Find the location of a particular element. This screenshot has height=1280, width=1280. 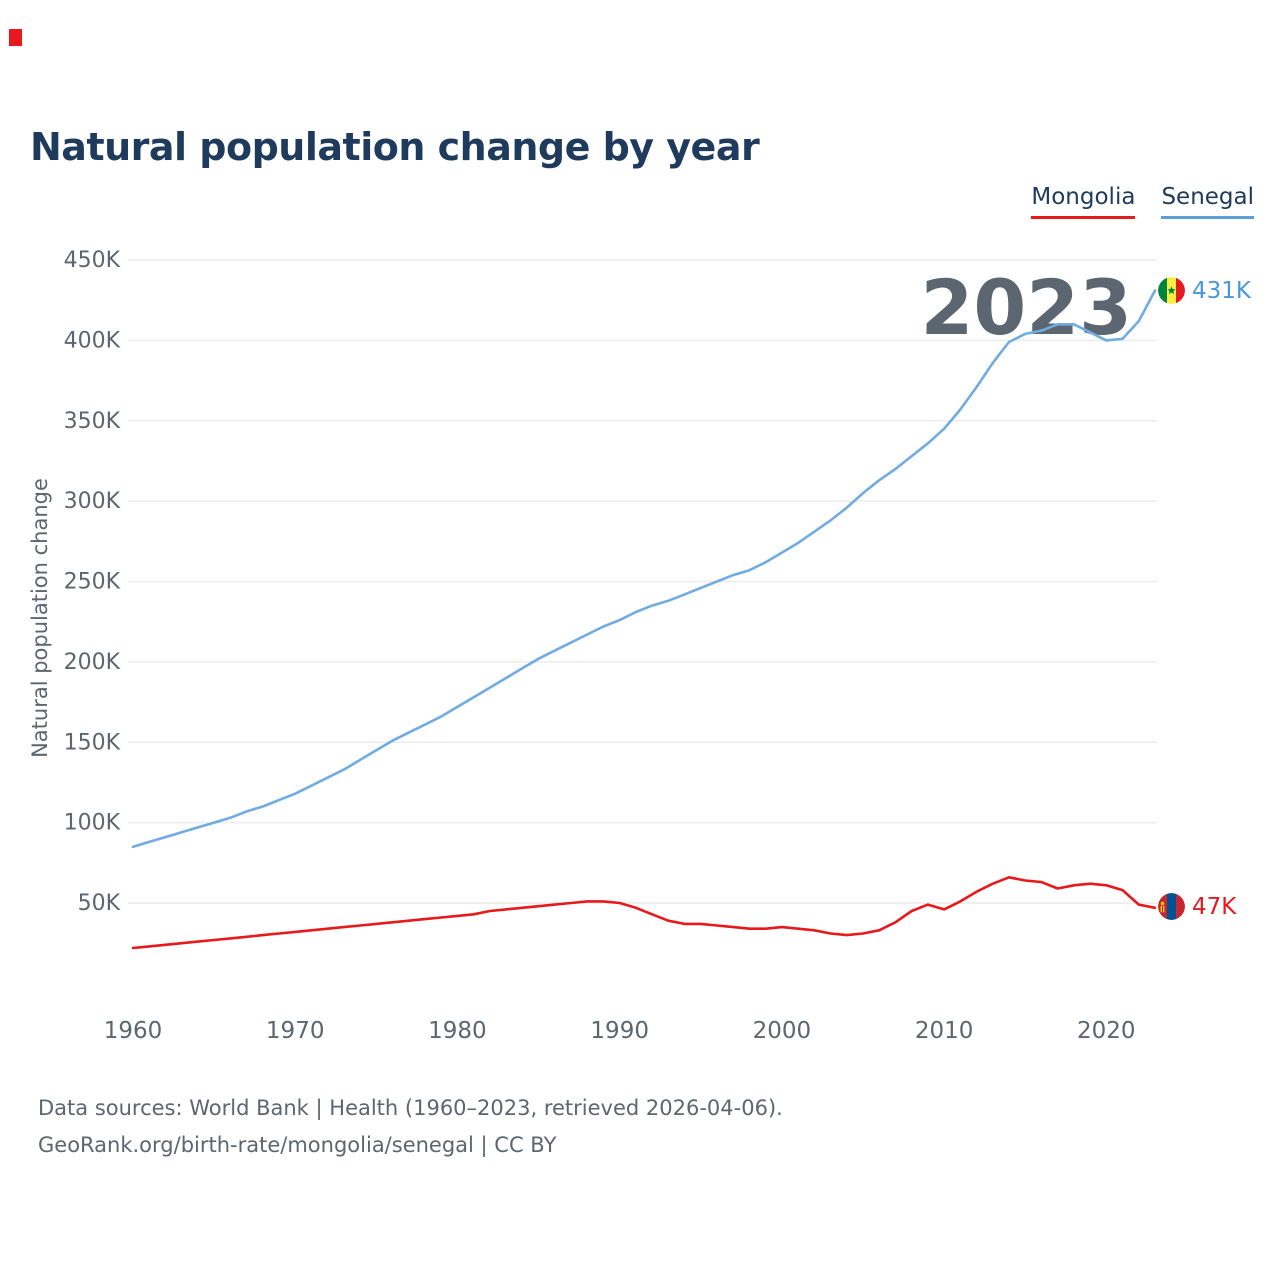

mongolia-end-label: 47K is located at coordinates (1197, 906).